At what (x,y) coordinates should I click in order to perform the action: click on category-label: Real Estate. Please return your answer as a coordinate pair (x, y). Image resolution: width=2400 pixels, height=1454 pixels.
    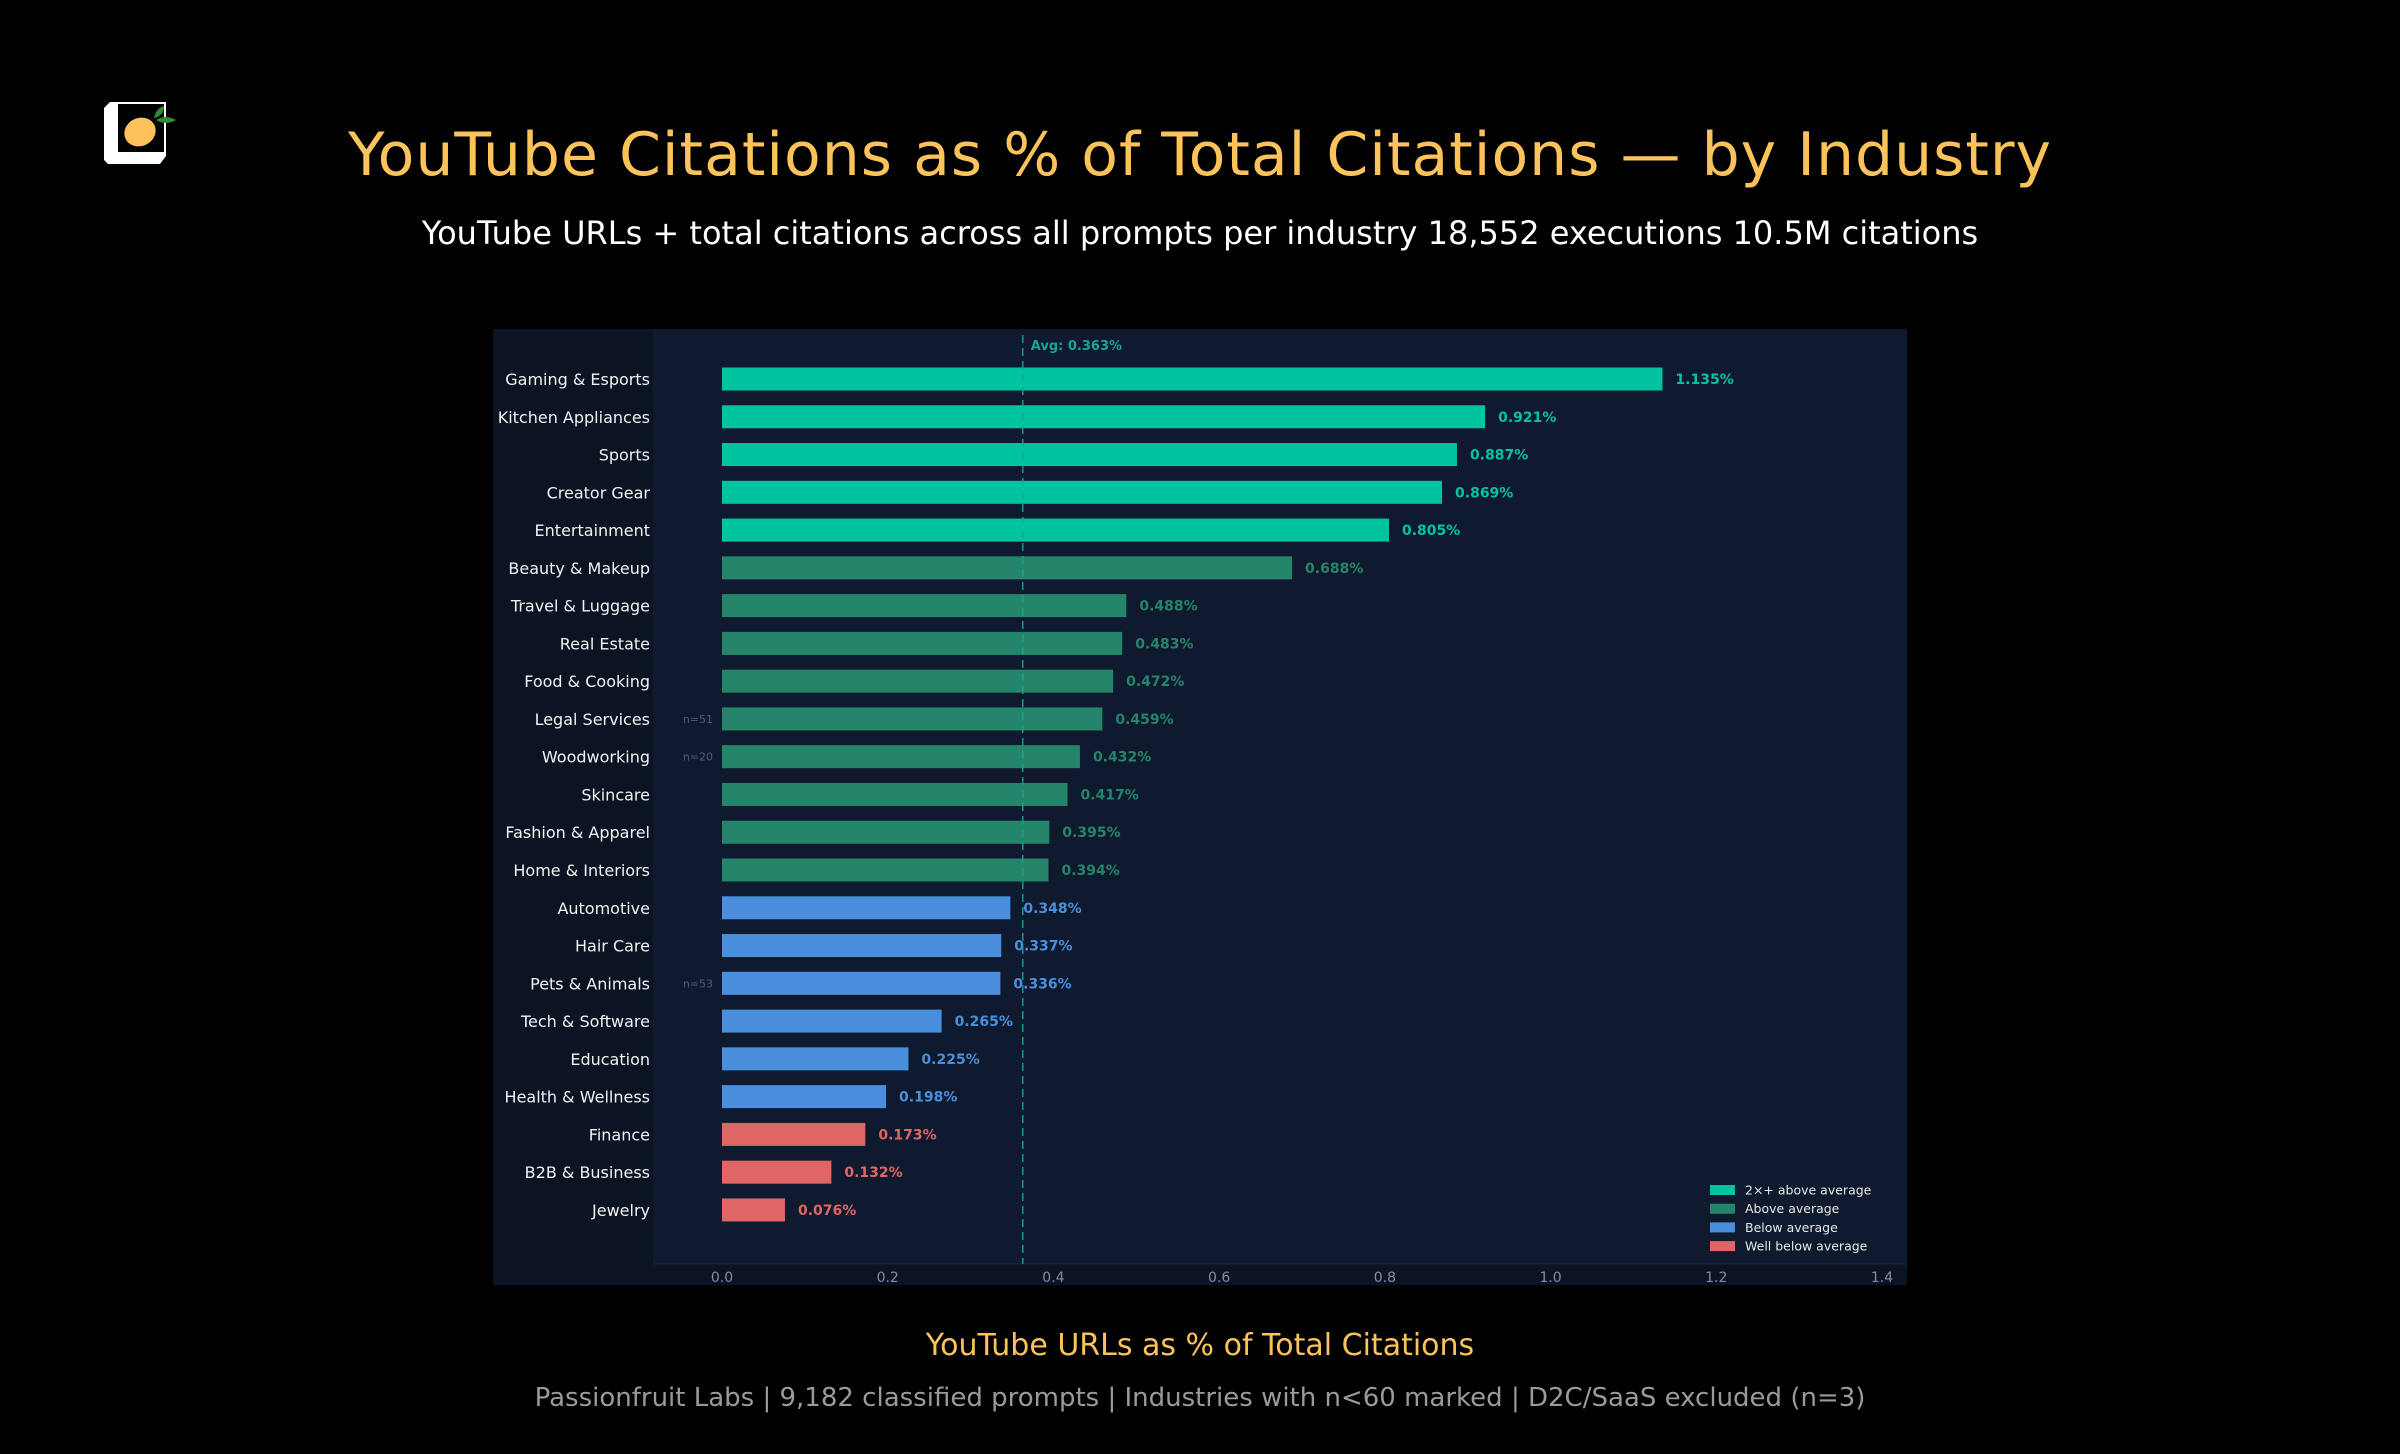
    Looking at the image, I should click on (605, 643).